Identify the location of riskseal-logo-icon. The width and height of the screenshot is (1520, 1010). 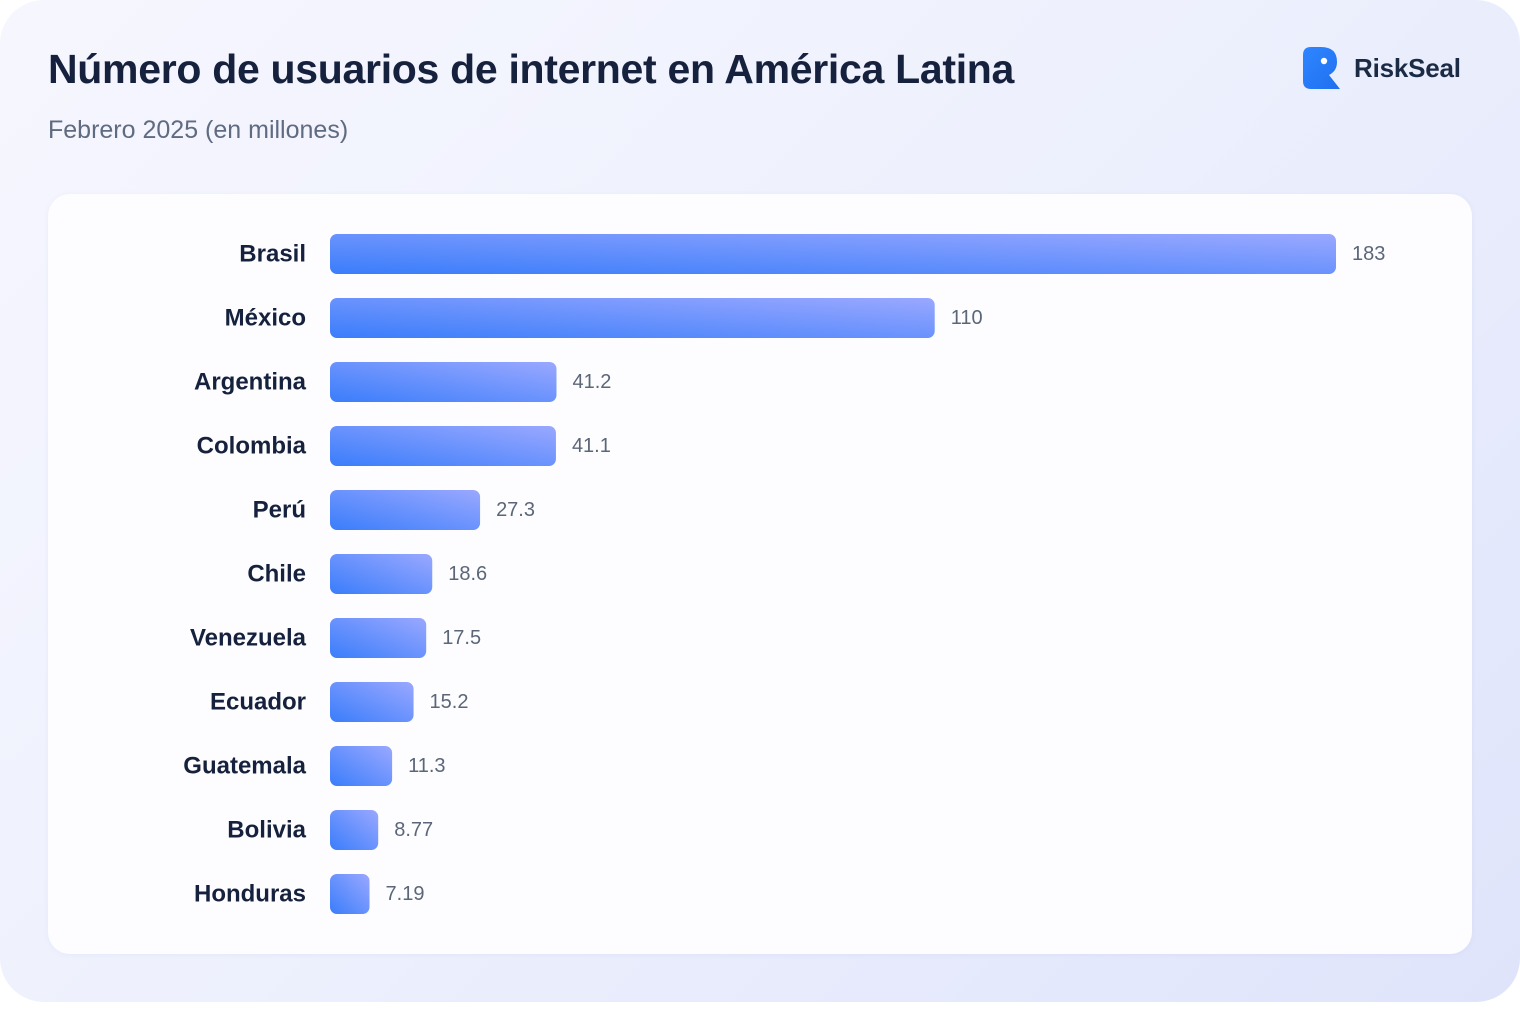
(1321, 68).